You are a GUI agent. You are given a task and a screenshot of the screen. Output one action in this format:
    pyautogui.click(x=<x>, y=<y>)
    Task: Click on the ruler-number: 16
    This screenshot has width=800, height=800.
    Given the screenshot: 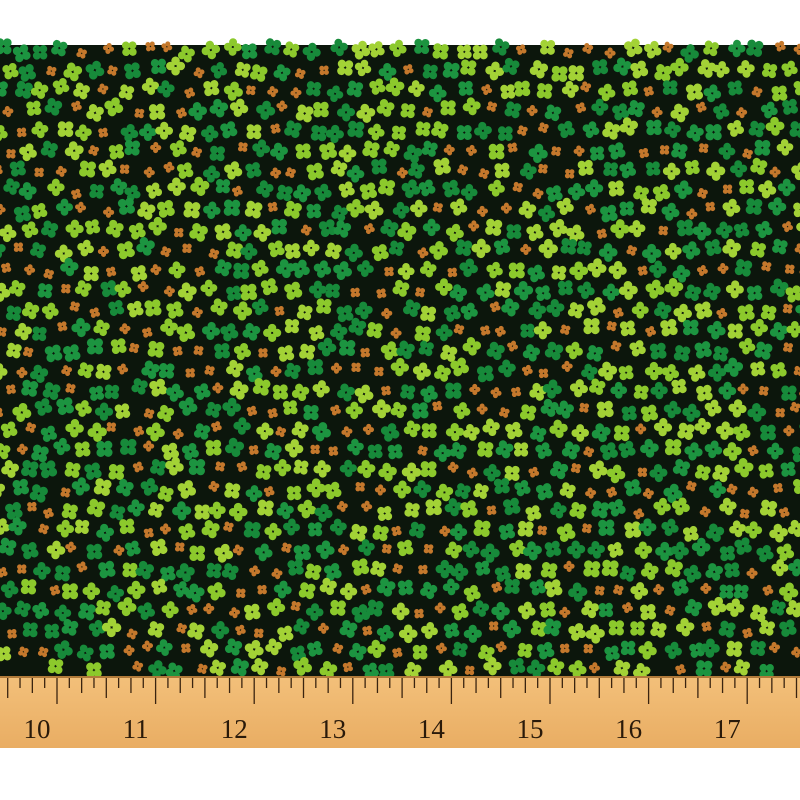 What is the action you would take?
    pyautogui.click(x=628, y=729)
    